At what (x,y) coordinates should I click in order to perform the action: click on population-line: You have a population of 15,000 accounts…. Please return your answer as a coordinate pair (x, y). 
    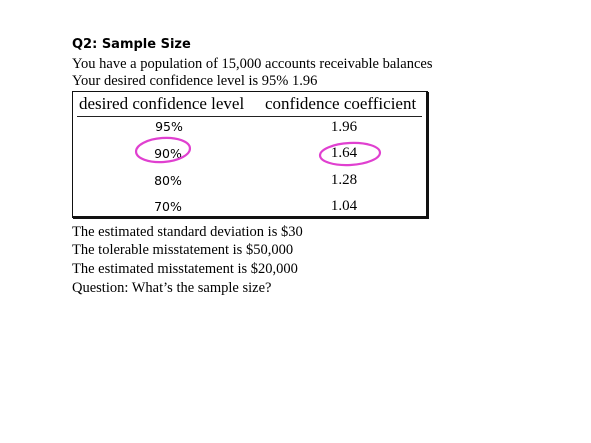
    Looking at the image, I should click on (252, 64).